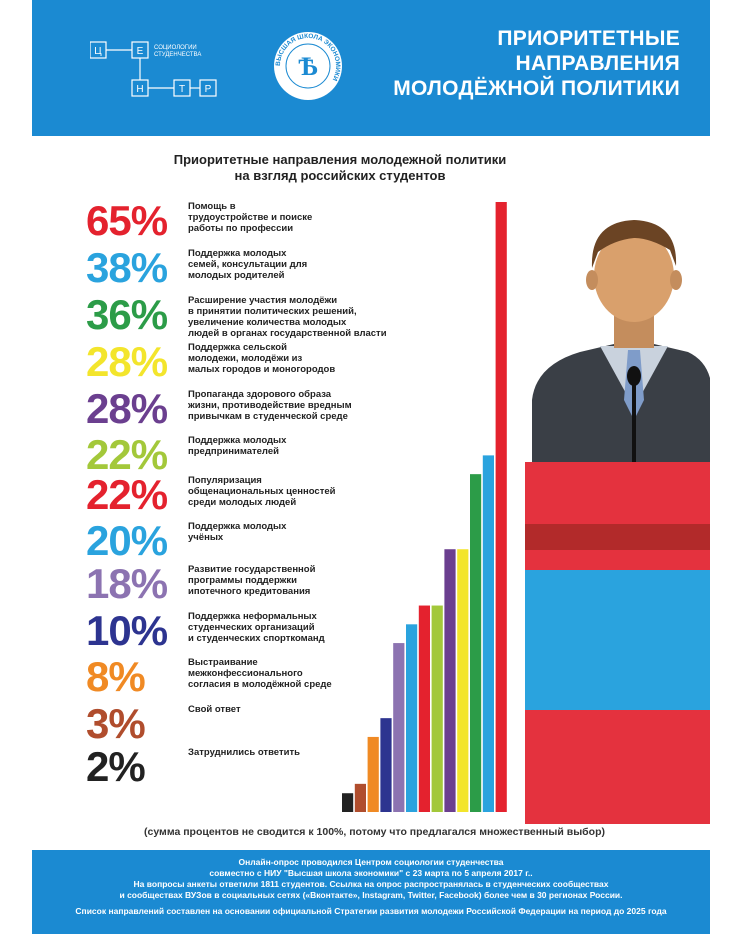 Image resolution: width=749 pixels, height=943 pixels. Describe the element at coordinates (116, 723) in the screenshot. I see `percent-label: 3%` at that location.